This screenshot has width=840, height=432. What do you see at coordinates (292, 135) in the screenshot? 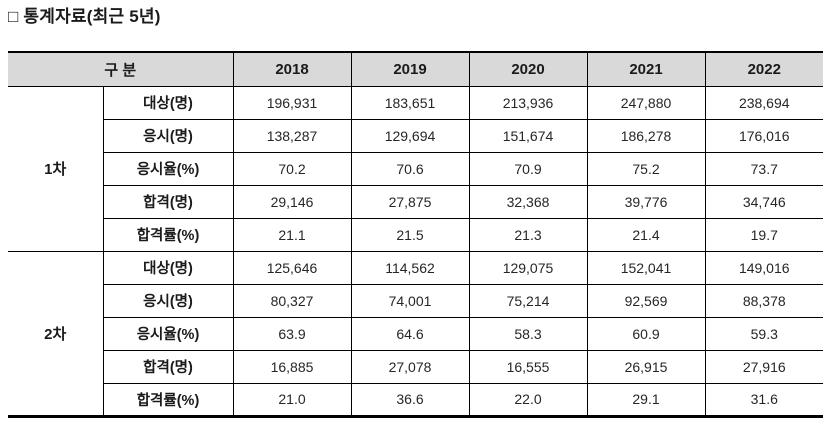
I see `cell-value: 138,287` at bounding box center [292, 135].